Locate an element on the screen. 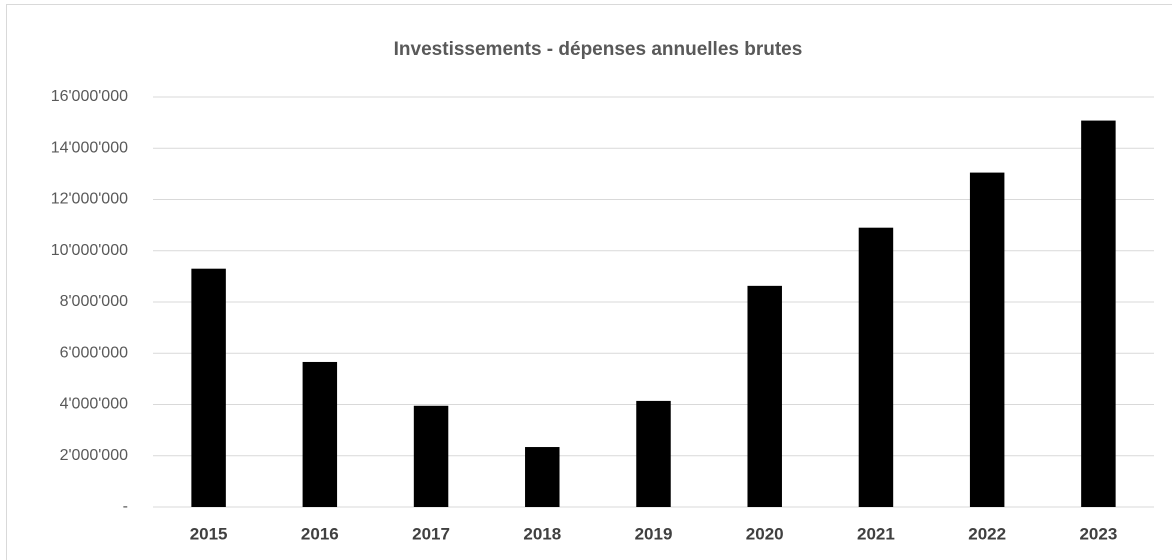 This screenshot has width=1172, height=560. x-tick-label: 2023 is located at coordinates (1098, 533).